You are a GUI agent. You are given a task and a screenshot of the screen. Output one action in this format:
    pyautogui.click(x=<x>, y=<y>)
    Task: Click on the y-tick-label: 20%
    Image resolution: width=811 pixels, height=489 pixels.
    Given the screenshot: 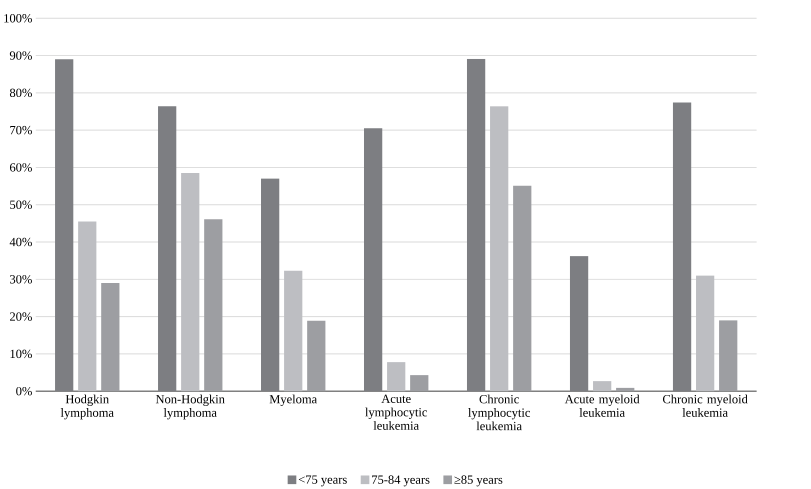 What is the action you would take?
    pyautogui.click(x=21, y=316)
    